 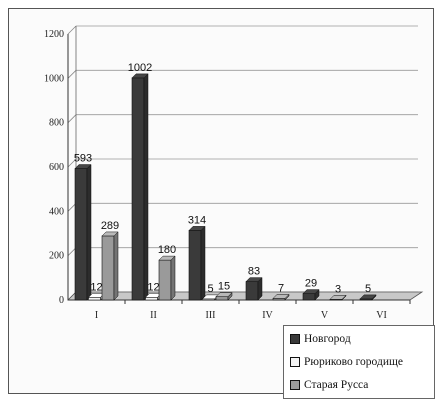 I want to click on legend-swatch-novgorod, so click(x=295, y=339).